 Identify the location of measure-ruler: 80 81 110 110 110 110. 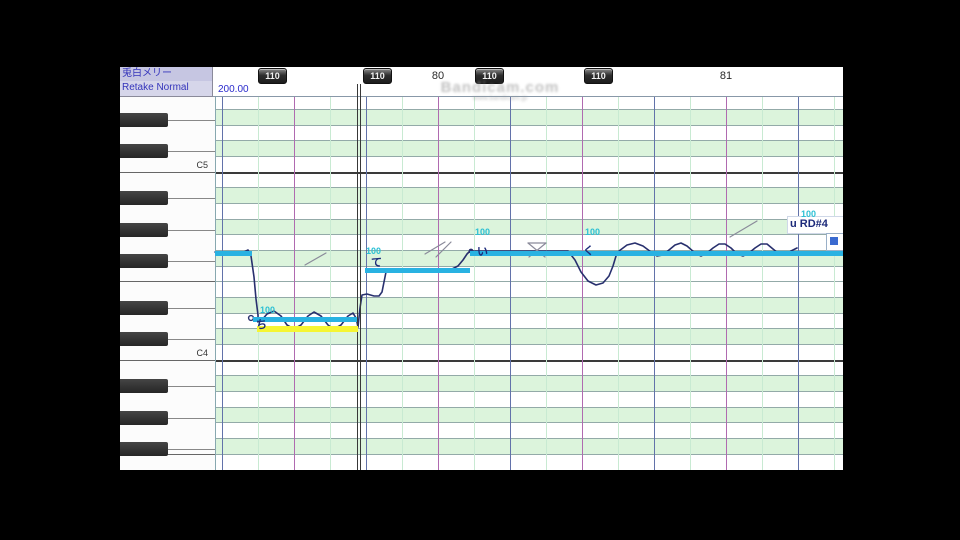
(528, 82).